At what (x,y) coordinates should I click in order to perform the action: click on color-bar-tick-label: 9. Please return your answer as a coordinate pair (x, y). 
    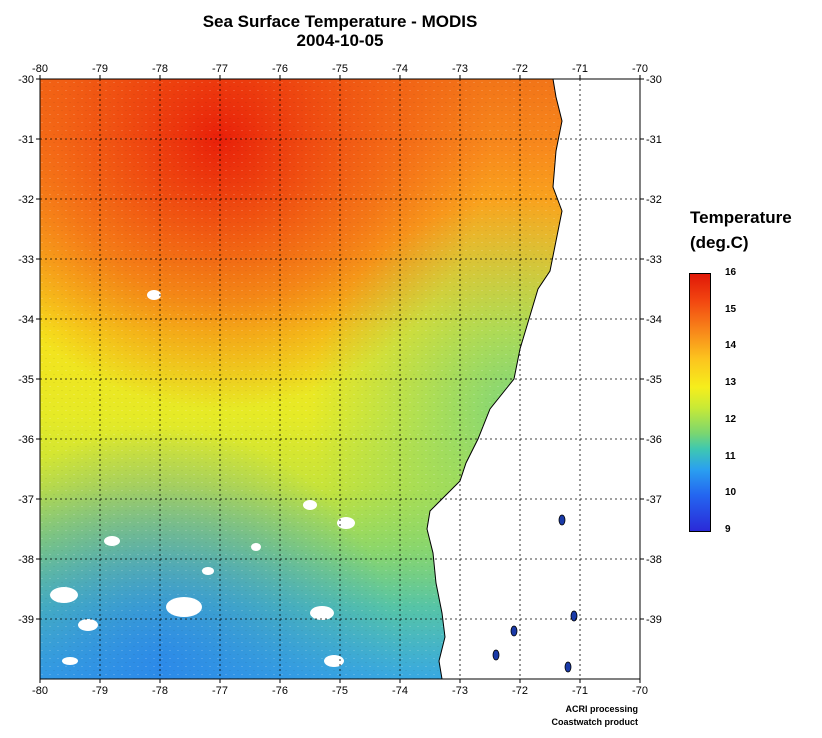
    Looking at the image, I should click on (728, 529).